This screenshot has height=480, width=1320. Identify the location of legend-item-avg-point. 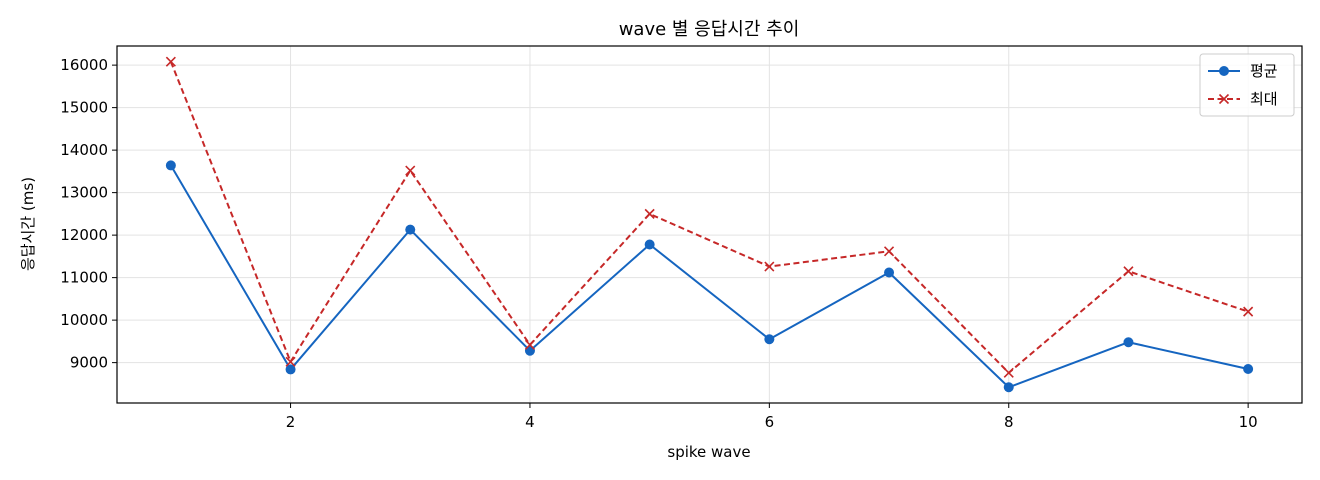
(1224, 71).